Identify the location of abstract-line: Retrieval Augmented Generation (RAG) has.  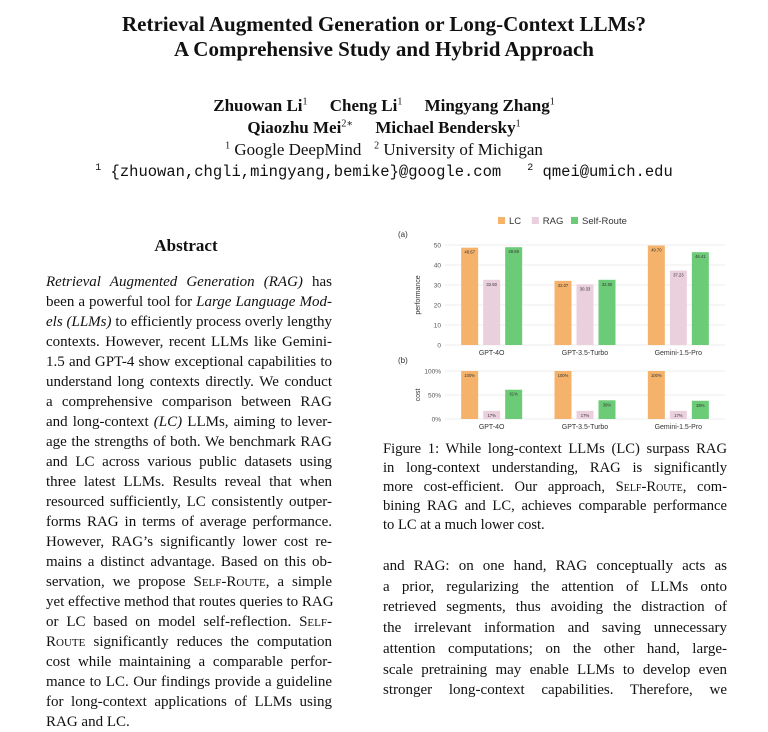
(189, 282).